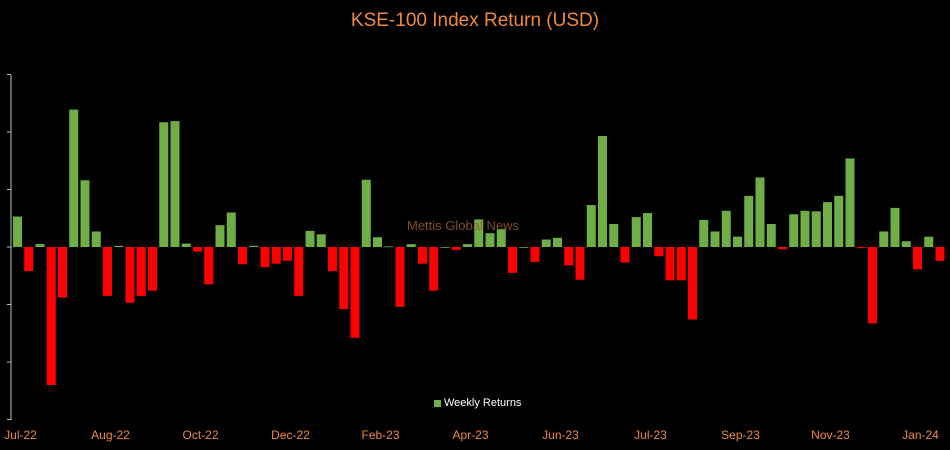  I want to click on x-tick-label: Apr-23, so click(470, 435).